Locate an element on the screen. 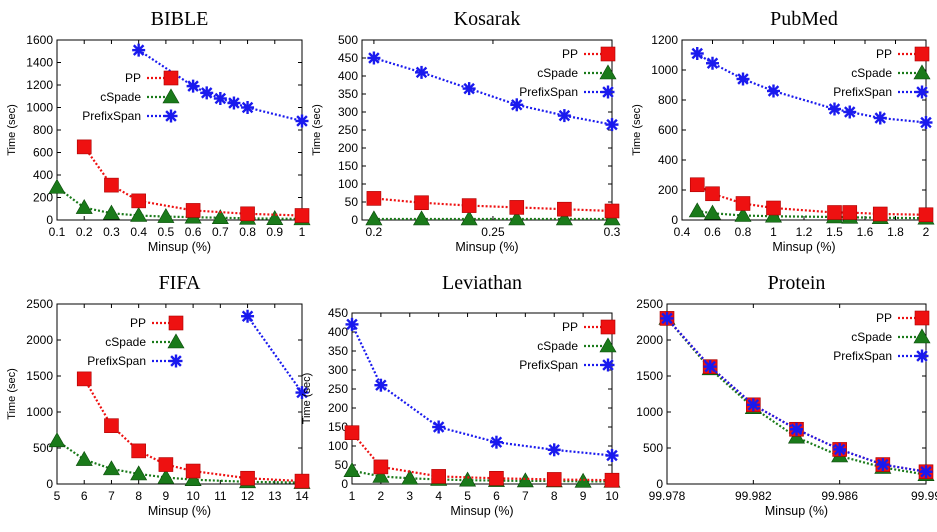  legend-marker-prefixspan is located at coordinates (176, 361).